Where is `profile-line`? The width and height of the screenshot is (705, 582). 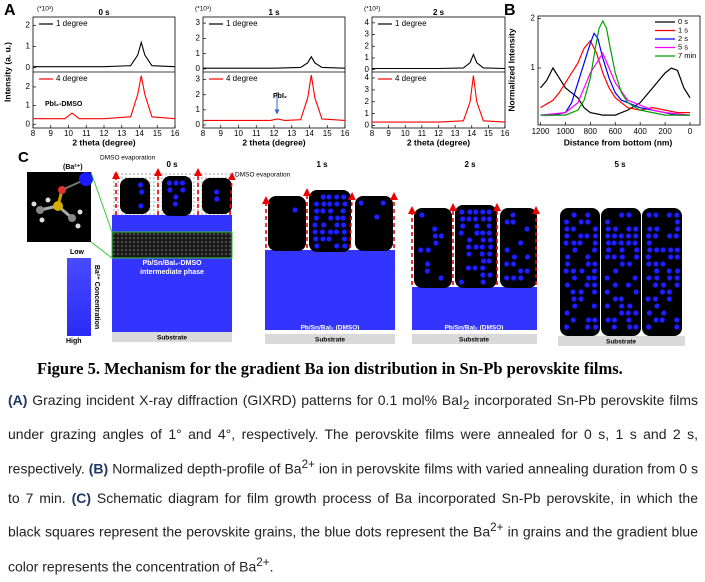 profile-line is located at coordinates (615, 83).